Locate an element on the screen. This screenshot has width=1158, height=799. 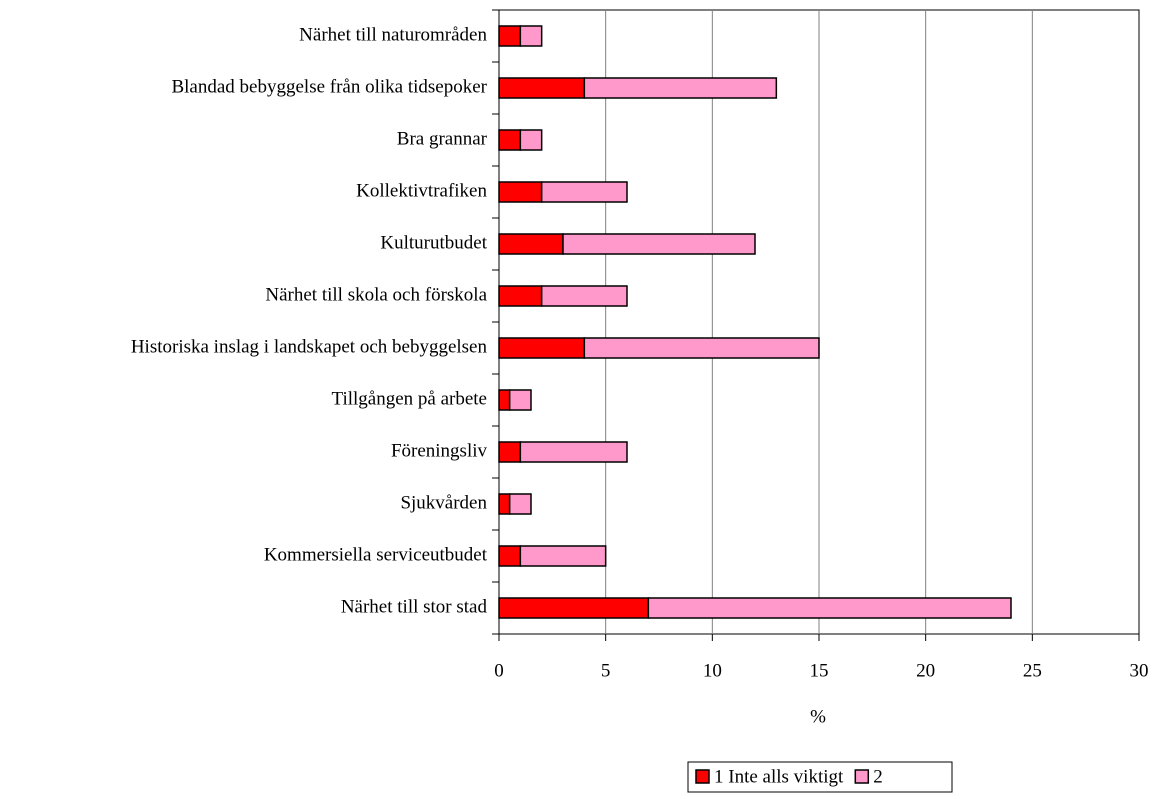
y-tick-label: Närhet till stor stad is located at coordinates (414, 606).